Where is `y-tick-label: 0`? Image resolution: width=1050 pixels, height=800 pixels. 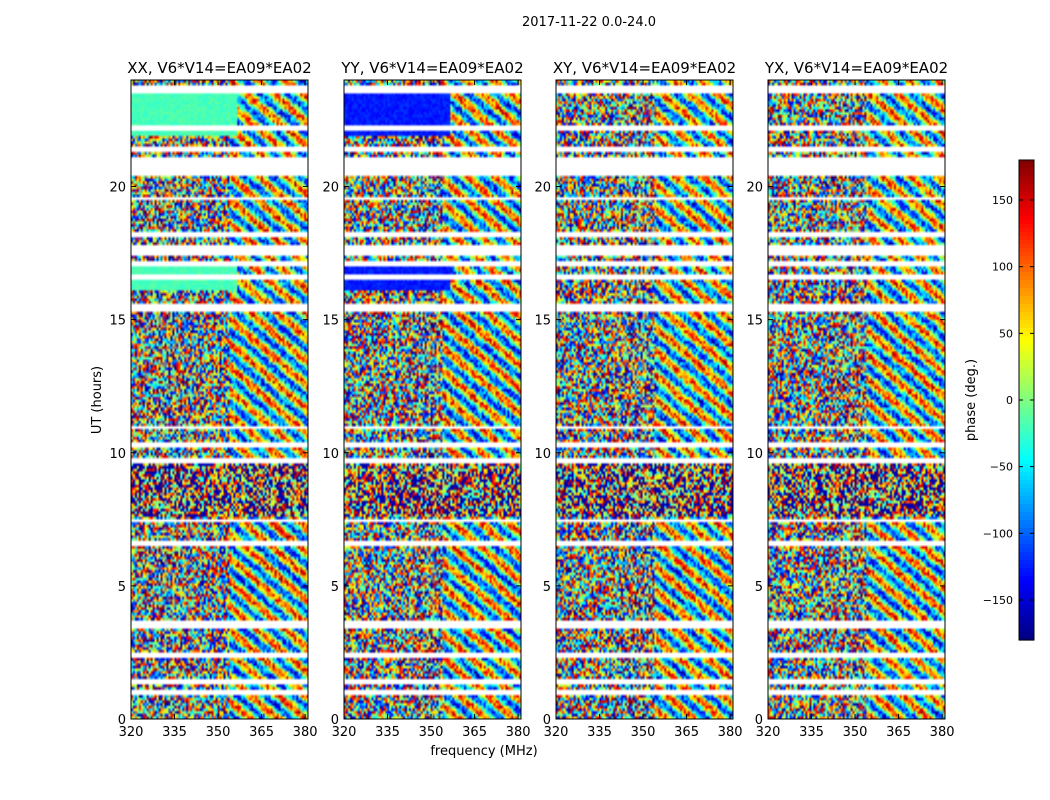 y-tick-label: 0 is located at coordinates (547, 720).